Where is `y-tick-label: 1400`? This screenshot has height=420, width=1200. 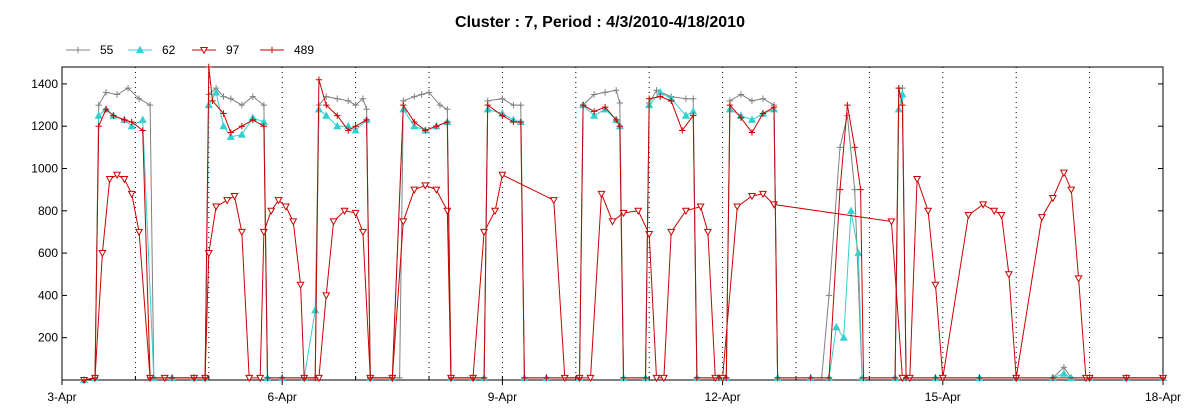 y-tick-label: 1400 is located at coordinates (44, 84).